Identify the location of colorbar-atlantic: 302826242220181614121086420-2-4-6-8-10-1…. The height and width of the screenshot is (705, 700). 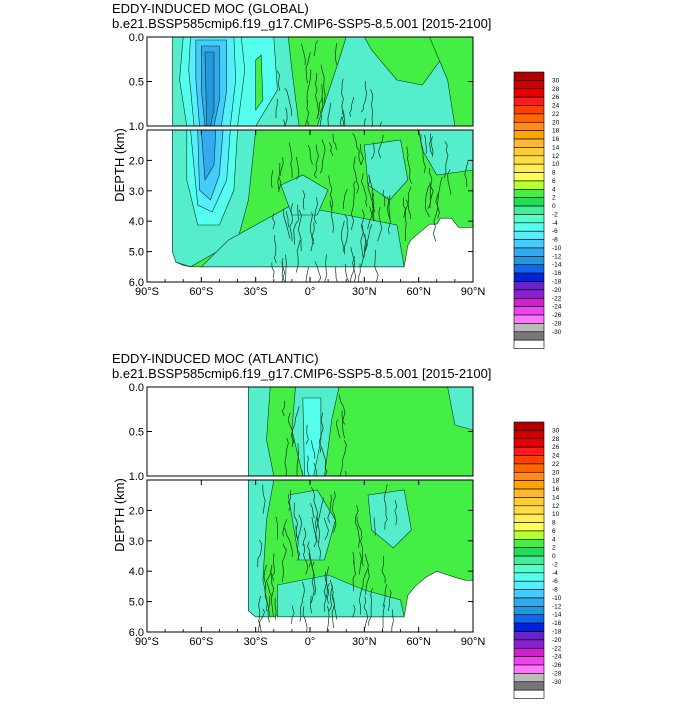
(537, 560).